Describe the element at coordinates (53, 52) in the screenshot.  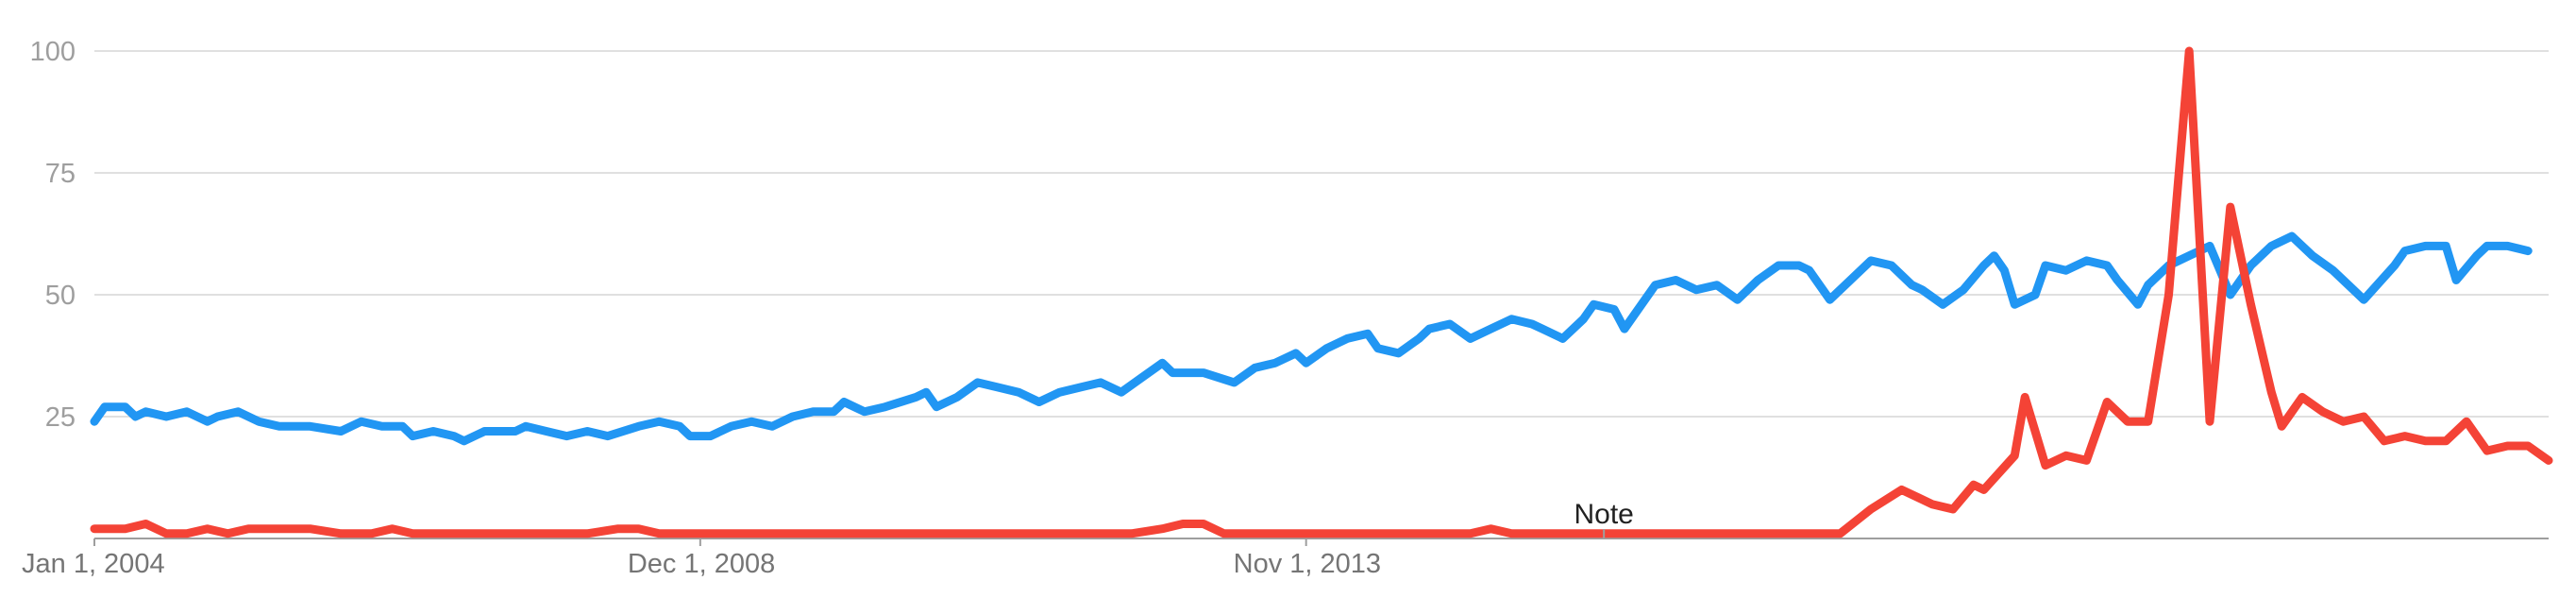
I see `y-tick-label: 100` at that location.